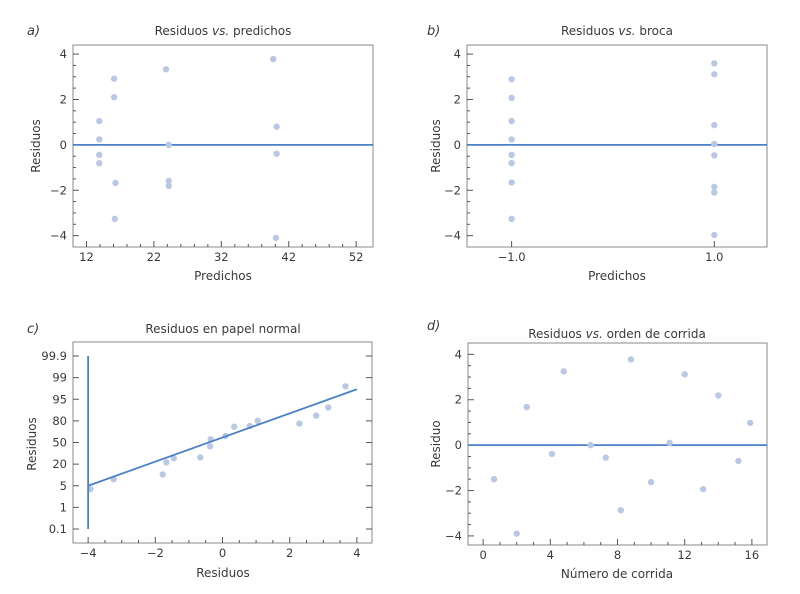 This screenshot has height=594, width=800. I want to click on x-axis-label: Residuos, so click(223, 573).